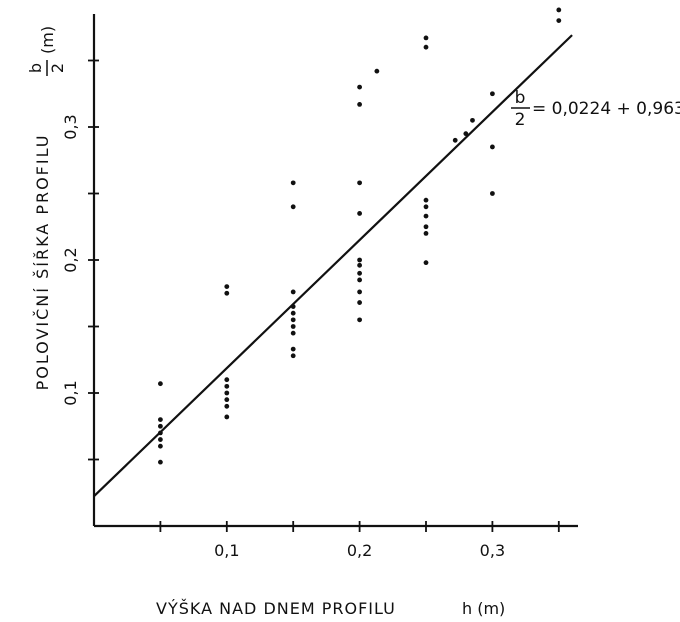 Image resolution: width=680 pixels, height=622 pixels. I want to click on x-axis-ticks: 0,1 0,2 0,3, so click(359, 540).